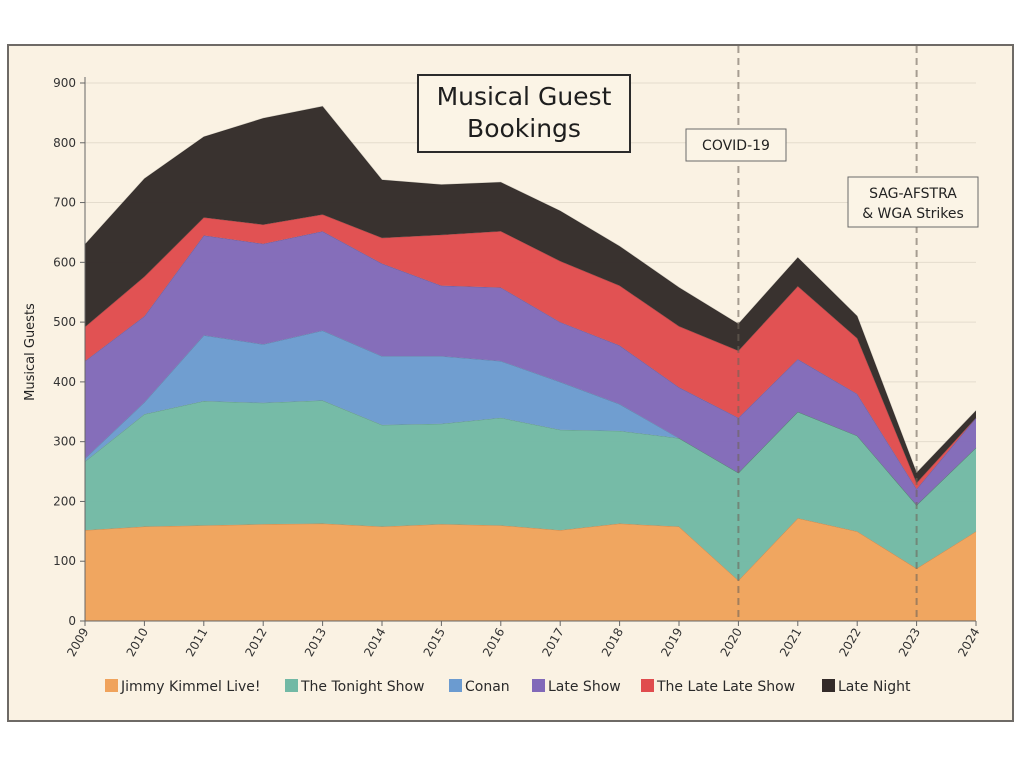 The image size is (1024, 770). What do you see at coordinates (64, 322) in the screenshot?
I see `y-tick-label: 500` at bounding box center [64, 322].